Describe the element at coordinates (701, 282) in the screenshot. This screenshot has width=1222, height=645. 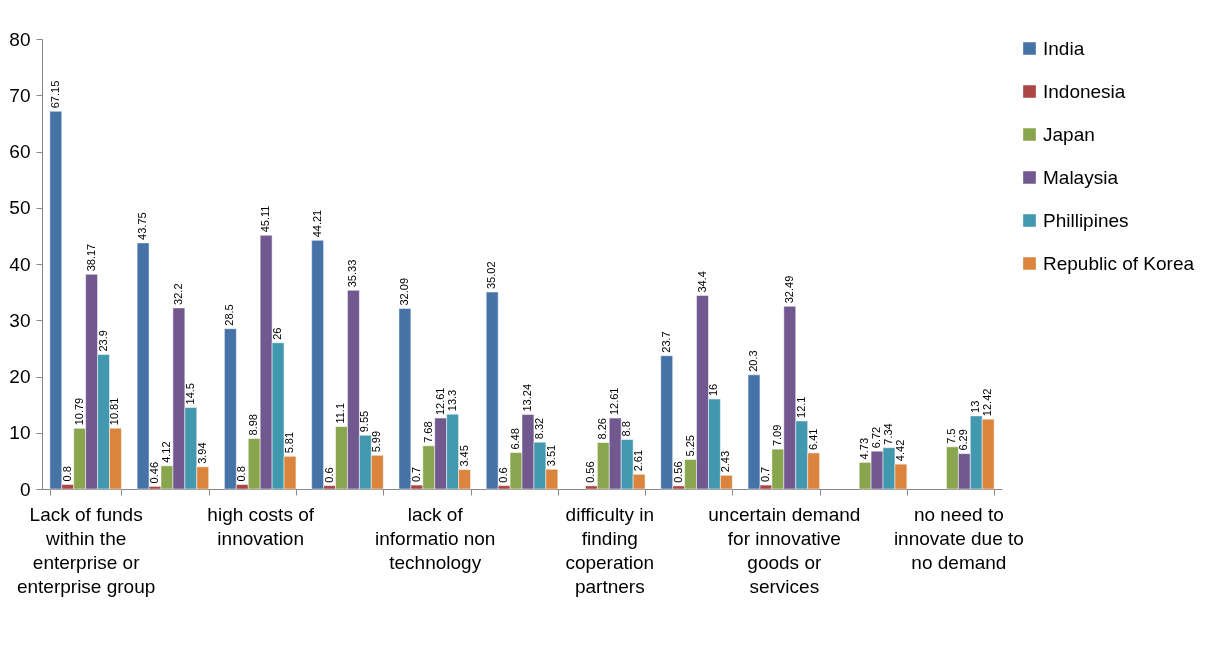
I see `data-label: 34.4` at that location.